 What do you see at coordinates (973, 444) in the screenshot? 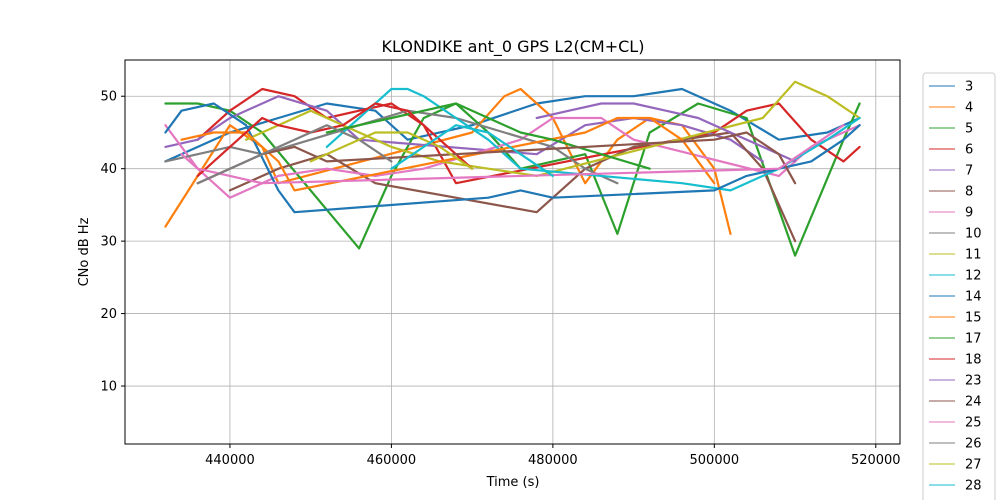
I see `legend-label-26: 26` at bounding box center [973, 444].